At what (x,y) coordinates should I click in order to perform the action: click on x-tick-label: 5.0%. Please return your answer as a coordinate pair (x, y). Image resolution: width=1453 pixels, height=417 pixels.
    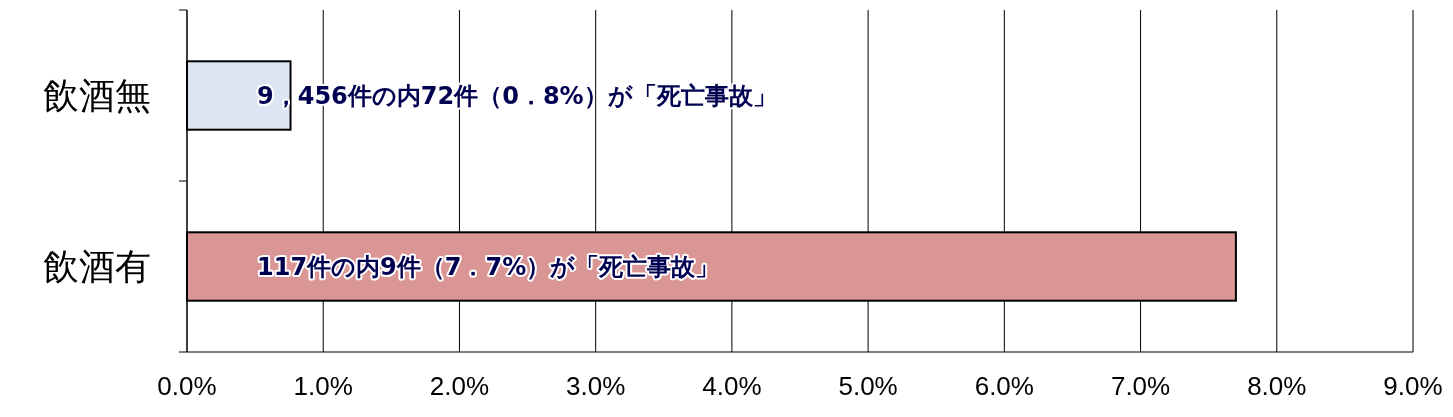
    Looking at the image, I should click on (868, 386).